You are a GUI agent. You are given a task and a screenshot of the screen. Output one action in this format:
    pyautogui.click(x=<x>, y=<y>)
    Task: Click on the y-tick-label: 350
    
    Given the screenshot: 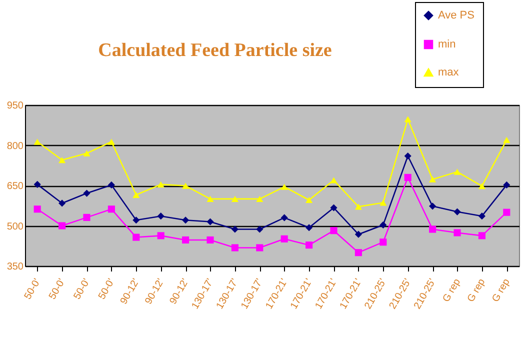 What is the action you would take?
    pyautogui.click(x=15, y=267)
    